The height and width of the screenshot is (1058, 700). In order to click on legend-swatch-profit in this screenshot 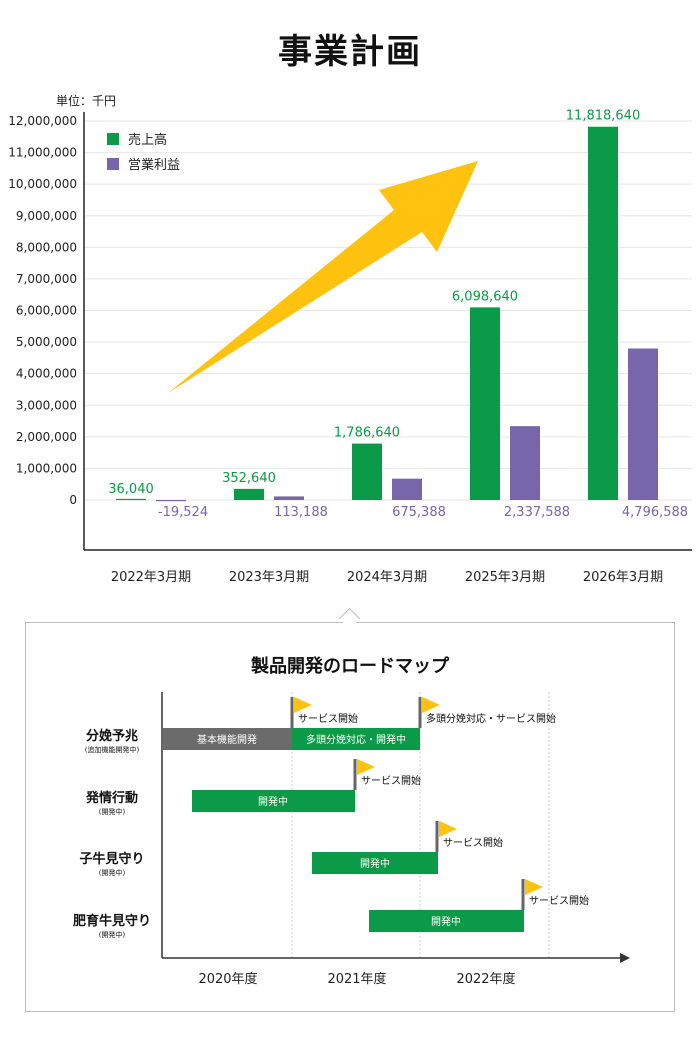, I will do `click(113, 164)`.